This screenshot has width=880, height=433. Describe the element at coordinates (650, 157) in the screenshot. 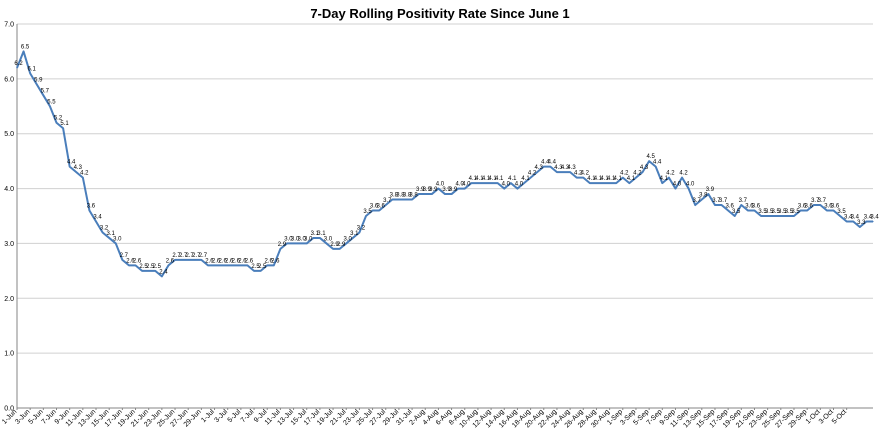

I see `data-label: 4.5` at that location.